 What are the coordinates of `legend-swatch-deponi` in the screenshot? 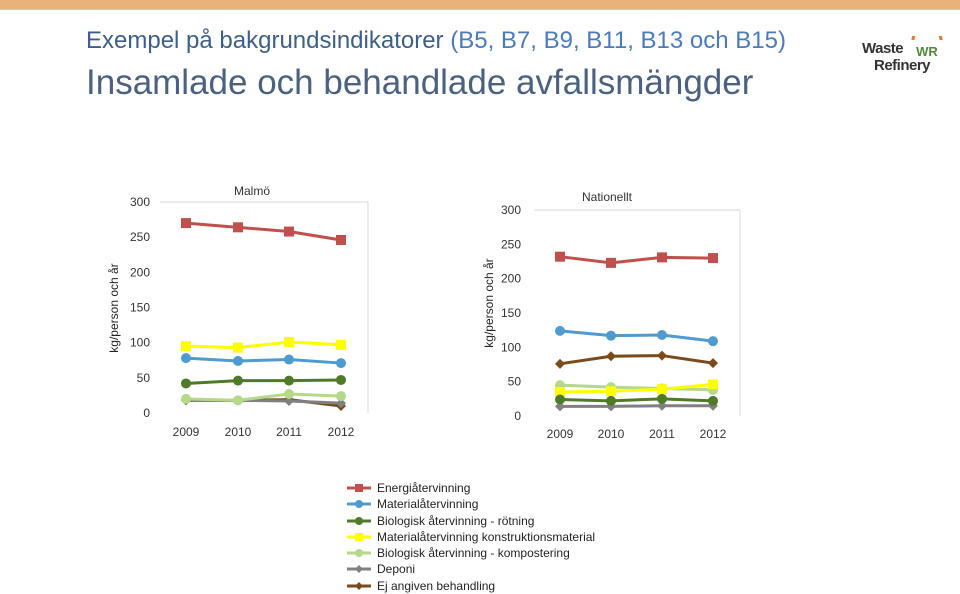 It's located at (359, 569).